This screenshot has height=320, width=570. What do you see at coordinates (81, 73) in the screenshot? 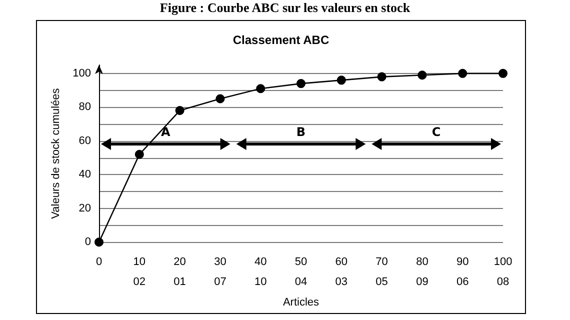
I see `y-tick-label: 100` at bounding box center [81, 73].